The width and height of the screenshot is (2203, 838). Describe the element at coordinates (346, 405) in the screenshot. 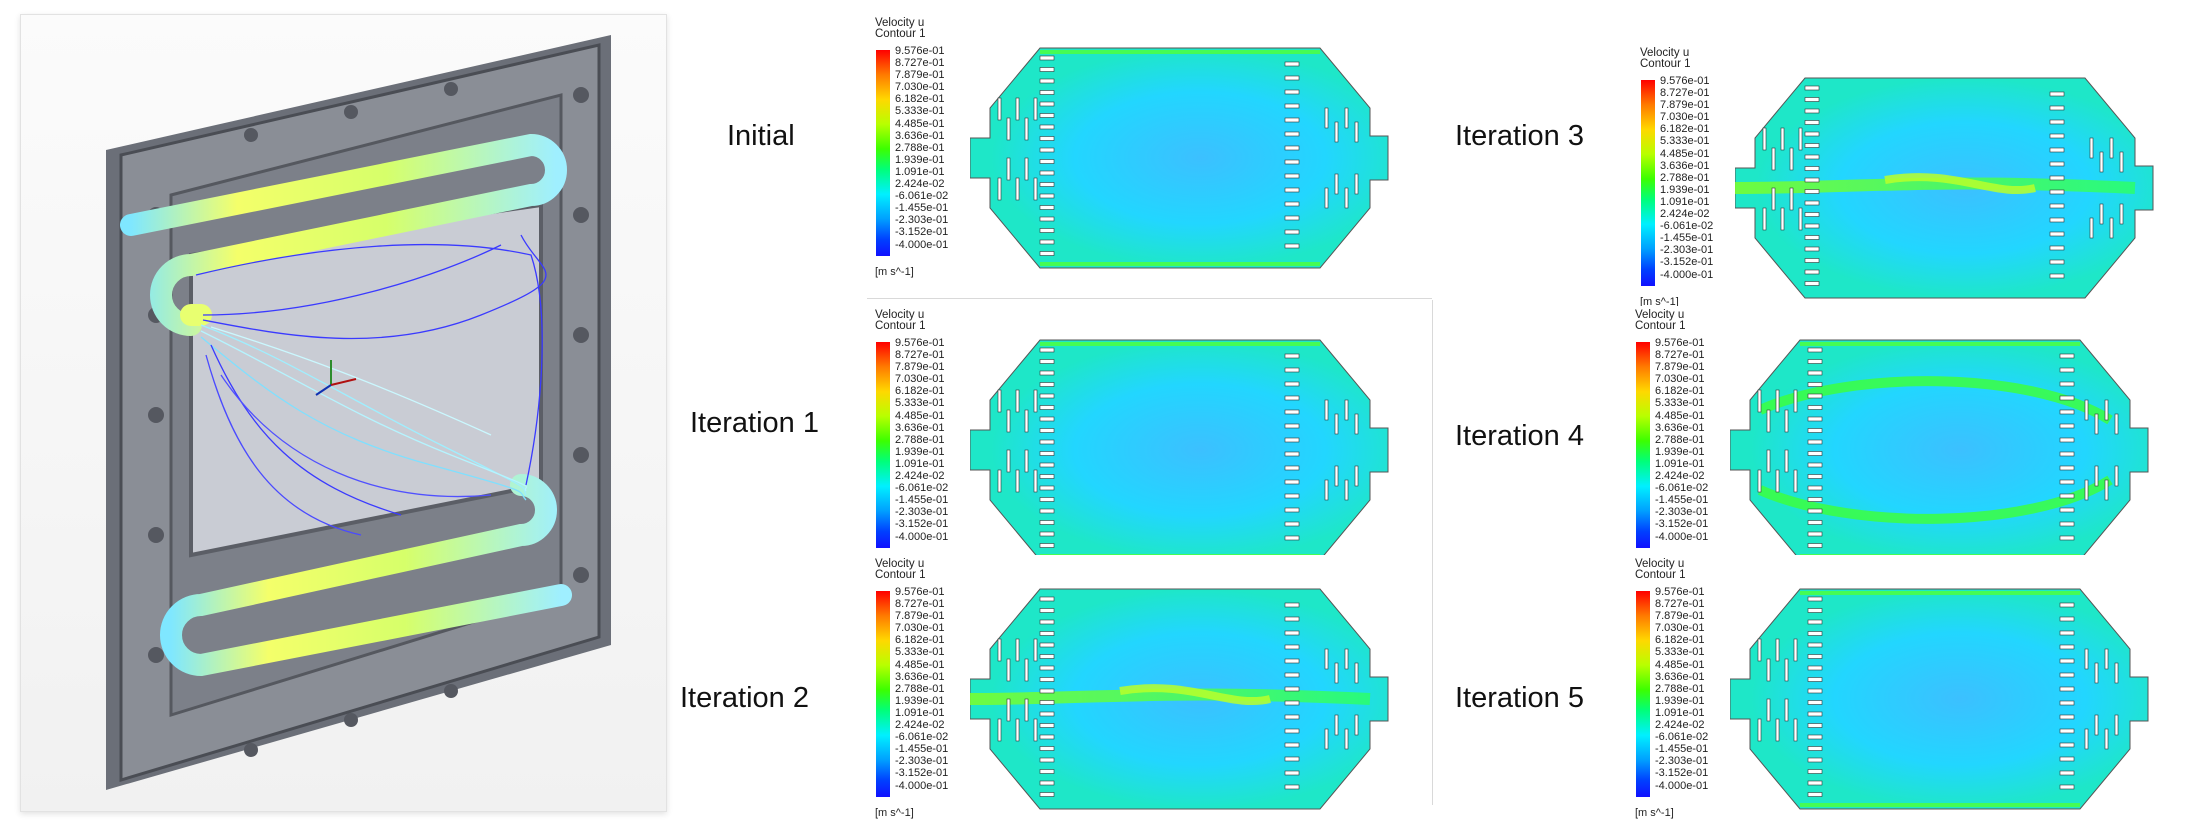

I see `flow-channels` at that location.